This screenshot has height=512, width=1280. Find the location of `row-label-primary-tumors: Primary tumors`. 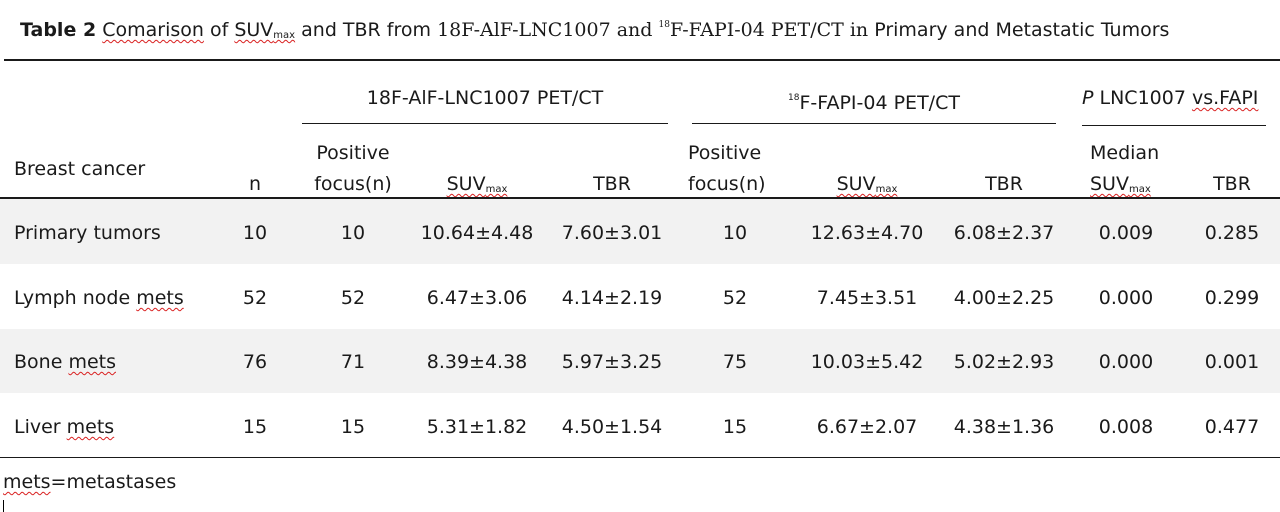

row-label-primary-tumors: Primary tumors is located at coordinates (87, 233).